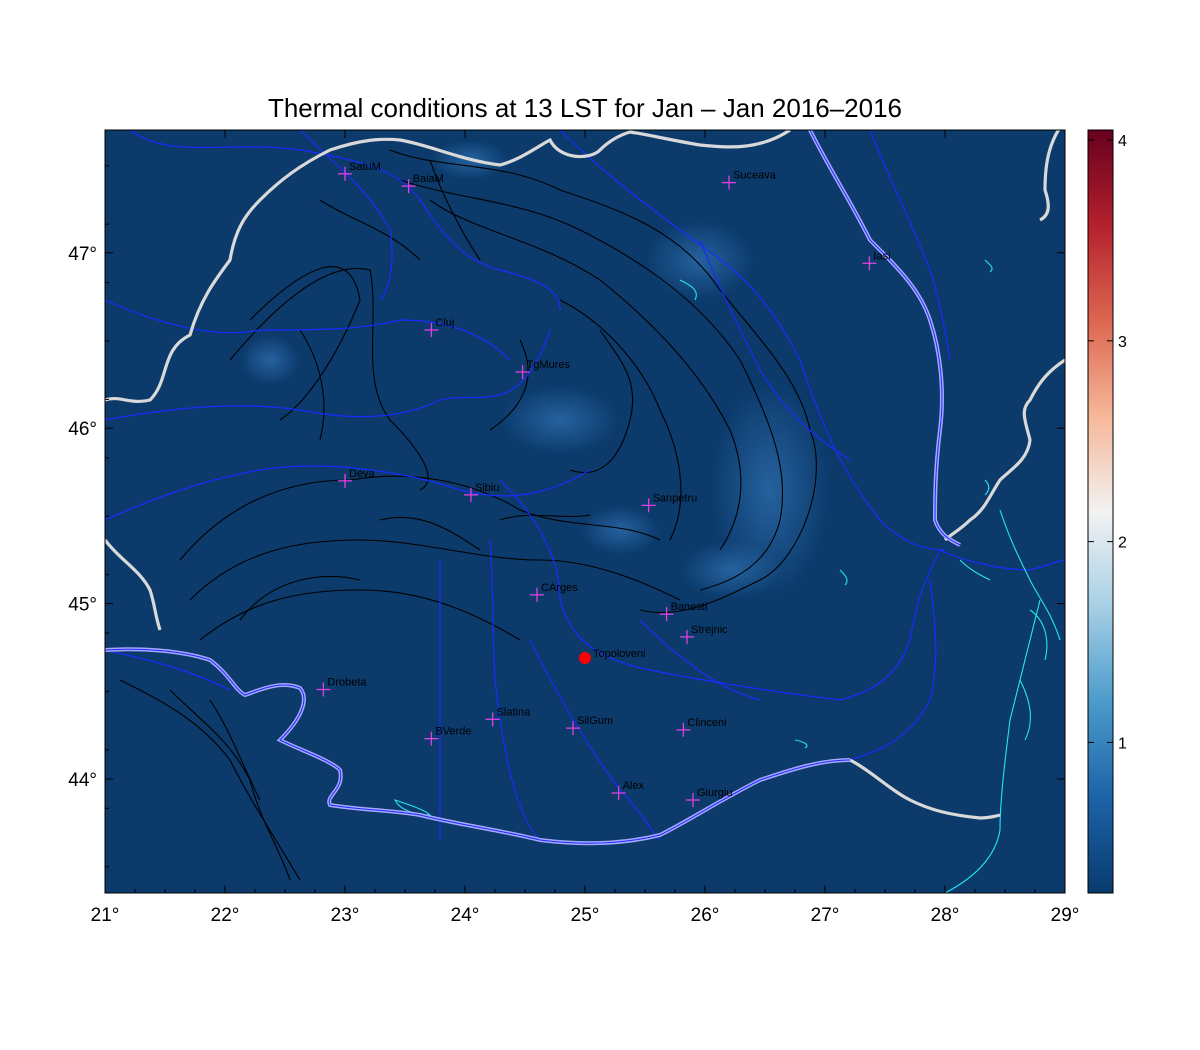  I want to click on city-label: Strejnic, so click(709, 630).